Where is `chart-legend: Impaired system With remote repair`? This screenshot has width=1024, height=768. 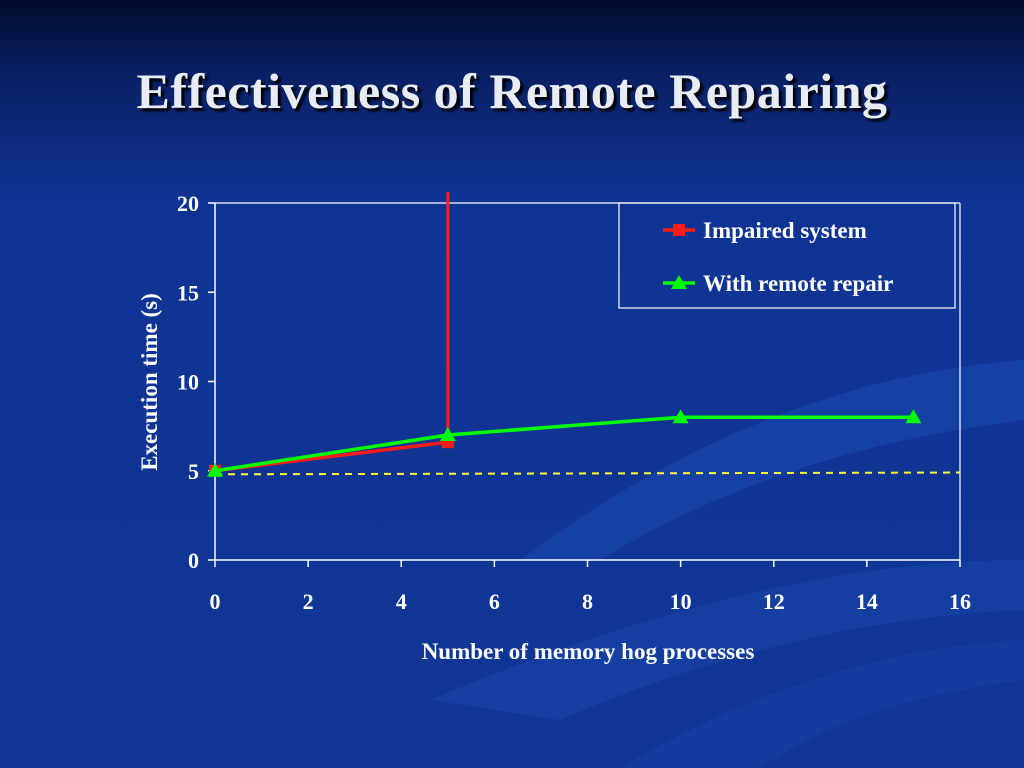 chart-legend: Impaired system With remote repair is located at coordinates (787, 255).